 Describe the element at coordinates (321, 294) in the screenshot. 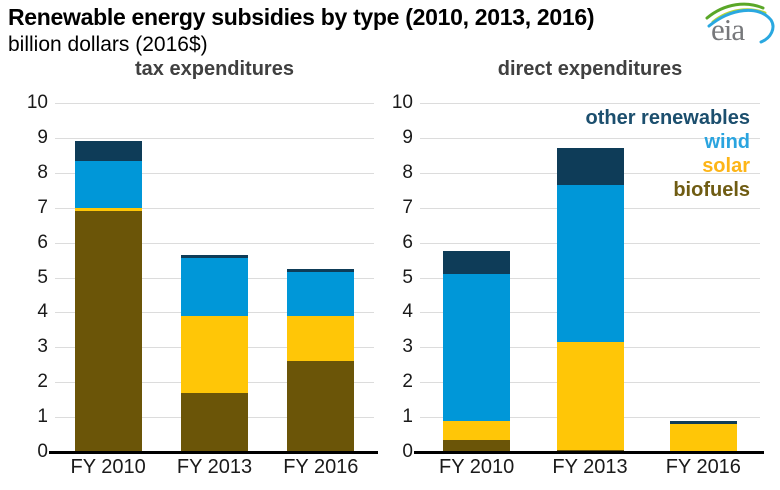

I see `bar-segment-wind-FY-2016` at that location.